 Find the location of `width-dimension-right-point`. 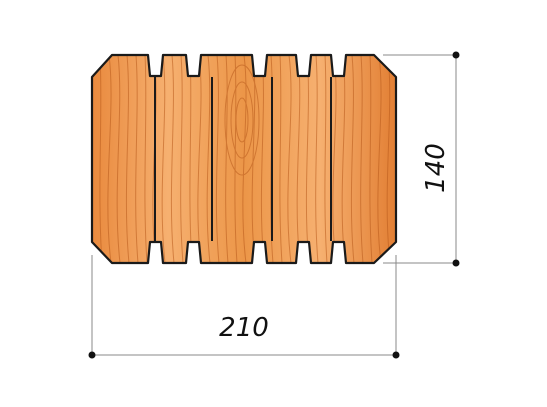

width-dimension-right-point is located at coordinates (396, 355).